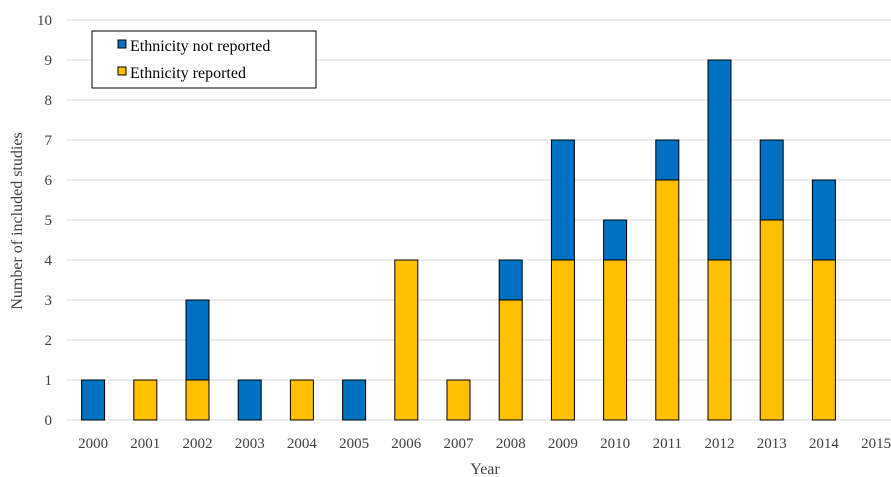 The height and width of the screenshot is (477, 891). Describe the element at coordinates (44, 21) in the screenshot. I see `y-tick-label: 10` at that location.